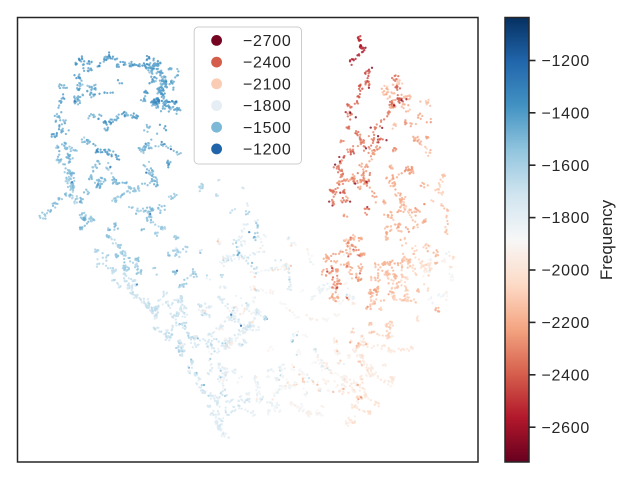 Image resolution: width=640 pixels, height=480 pixels. What do you see at coordinates (606, 239) in the screenshot?
I see `svg-text: Frequency` at bounding box center [606, 239].